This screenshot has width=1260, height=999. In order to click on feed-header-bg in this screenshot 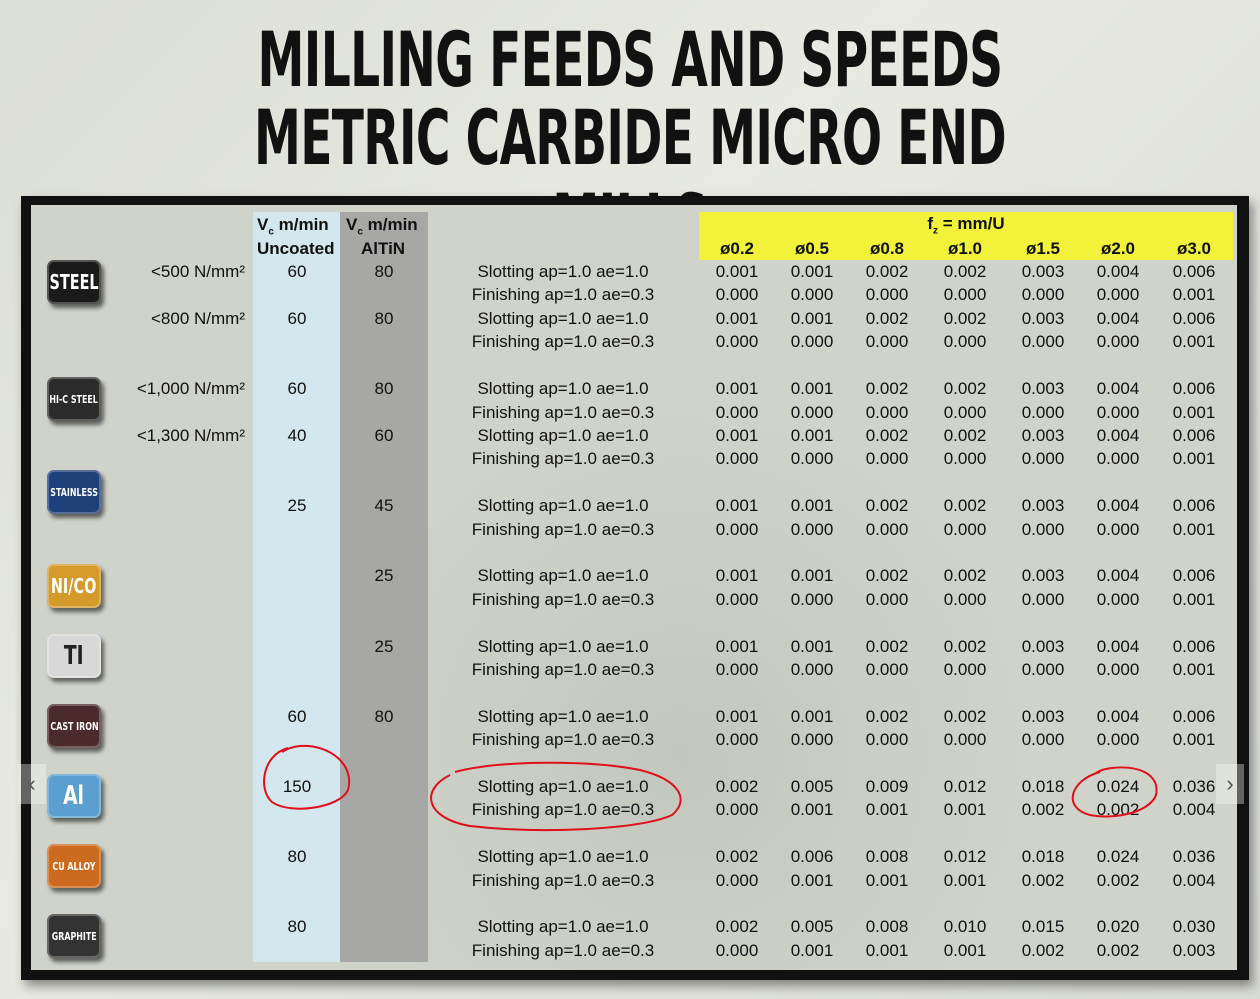, I will do `click(966, 236)`.